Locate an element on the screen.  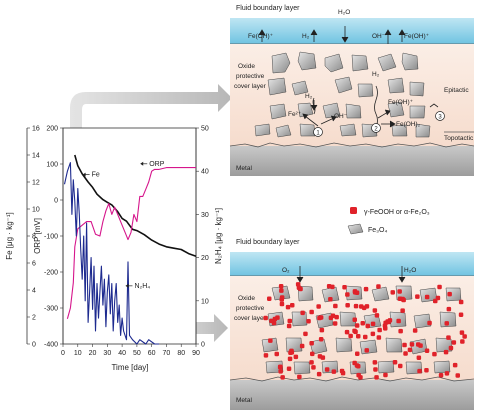
species-h2-mid-right: H₂ is located at coordinates (376, 74).